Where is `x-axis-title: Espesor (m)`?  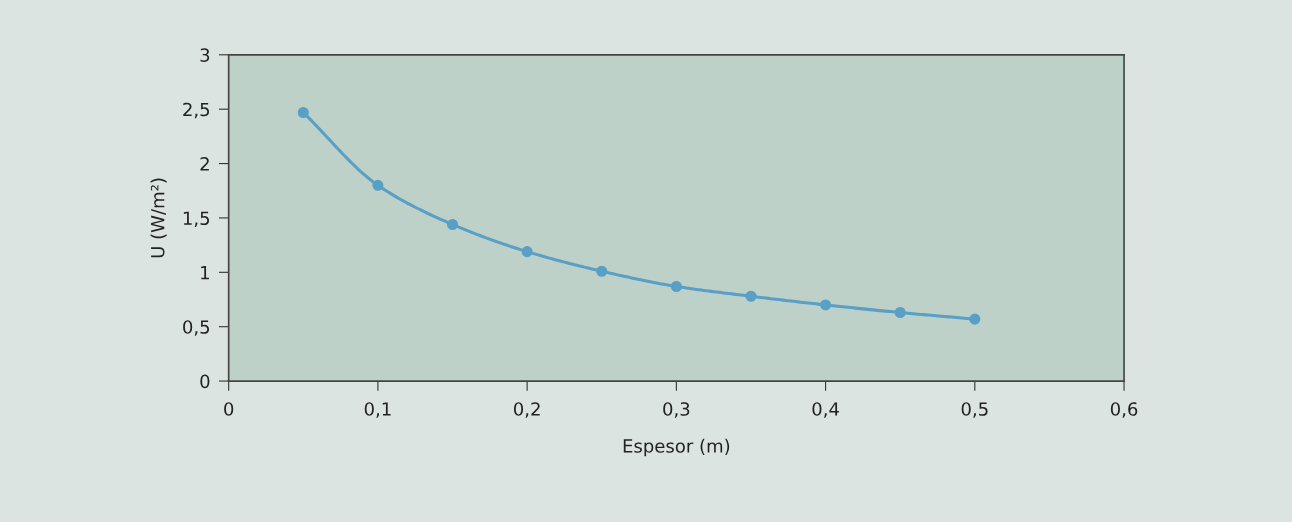 x-axis-title: Espesor (m) is located at coordinates (676, 447).